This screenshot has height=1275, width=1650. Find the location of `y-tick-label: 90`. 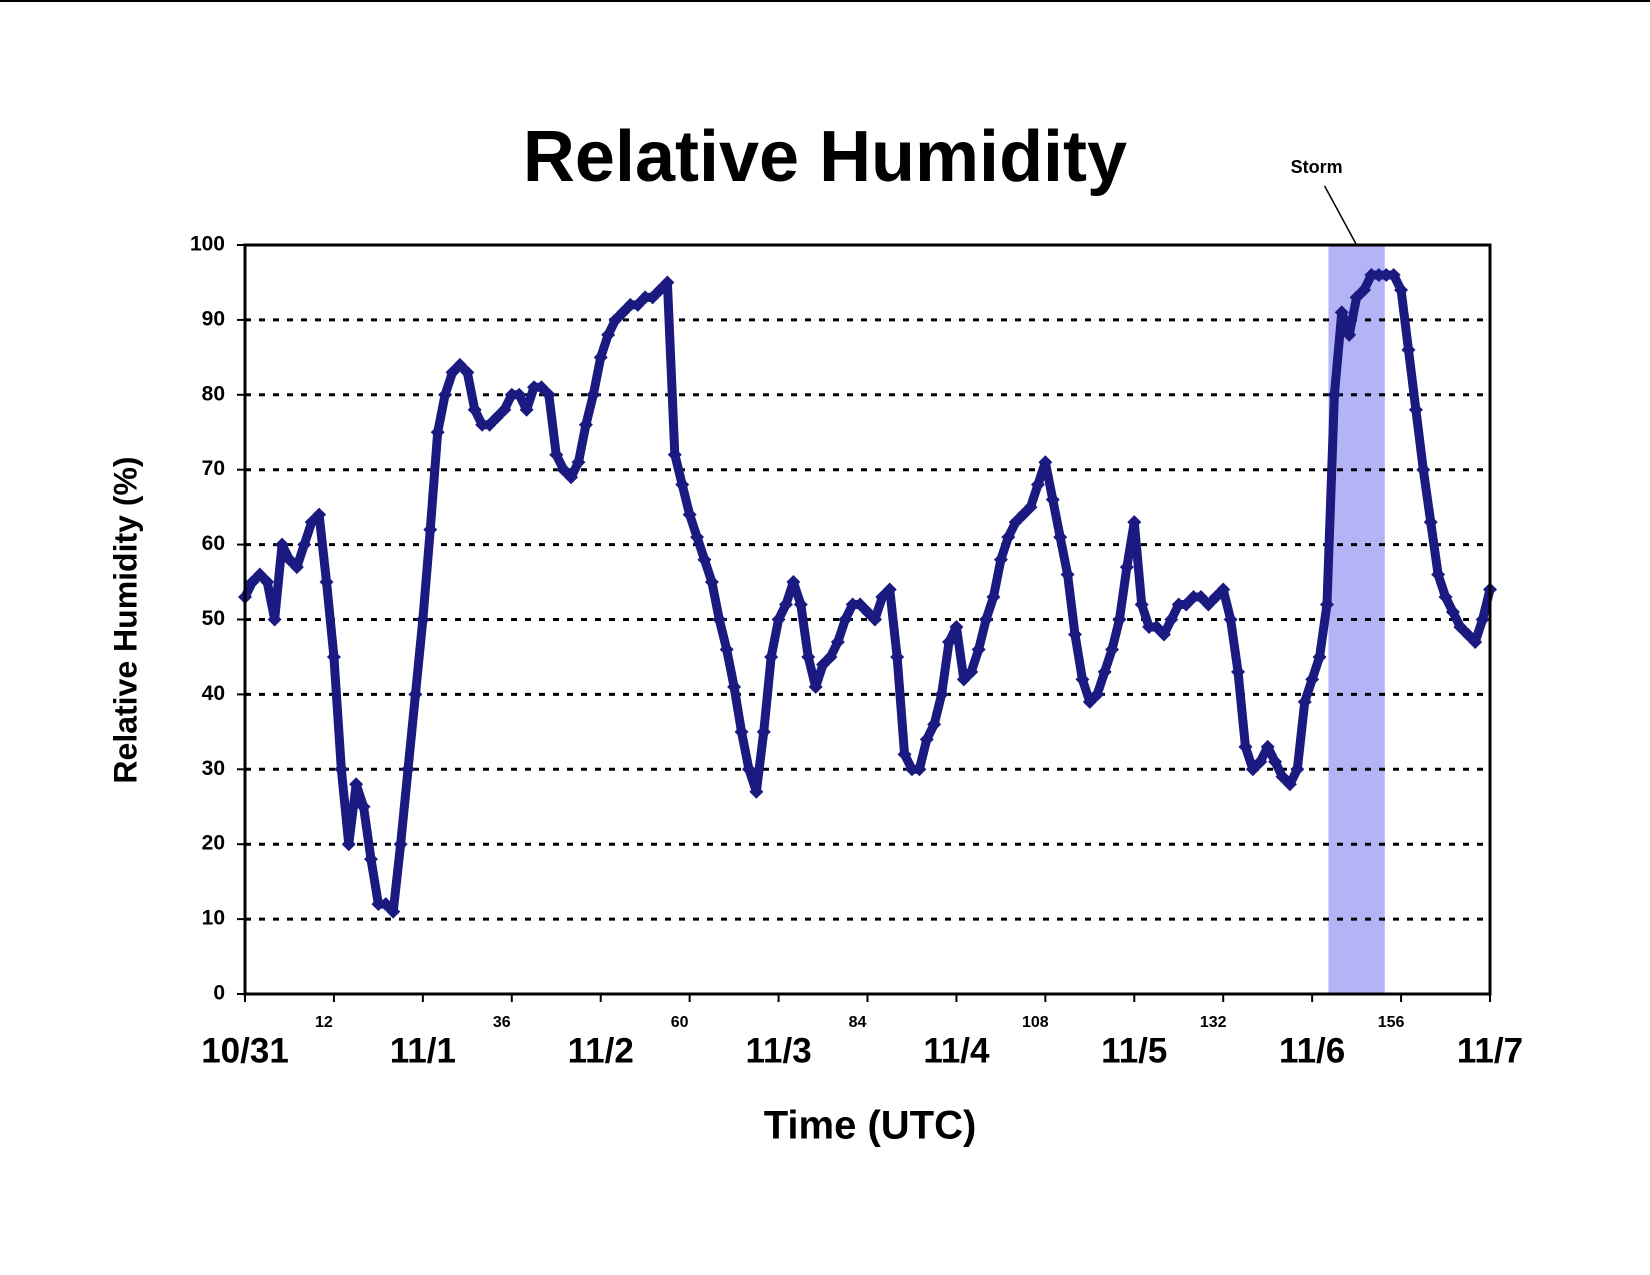

y-tick-label: 90 is located at coordinates (213, 318).